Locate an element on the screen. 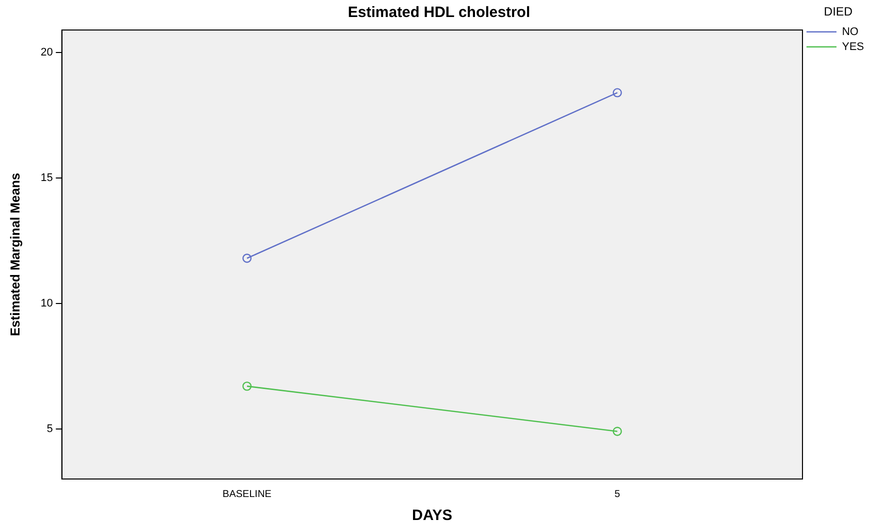 This screenshot has width=878, height=531. y-axis-title: Estimated Marginal Means is located at coordinates (14, 254).